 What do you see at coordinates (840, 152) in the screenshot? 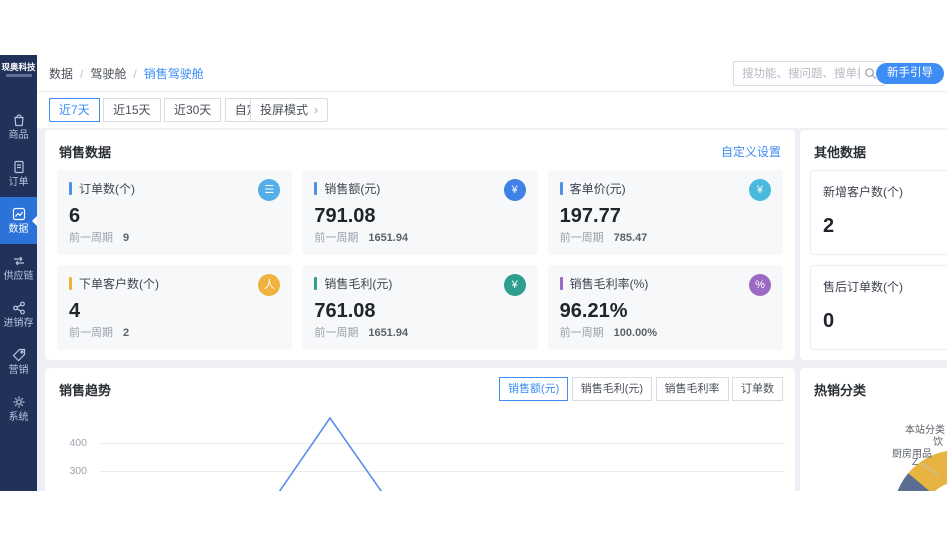
I see `other-panel-title: 其他数据` at bounding box center [840, 152].